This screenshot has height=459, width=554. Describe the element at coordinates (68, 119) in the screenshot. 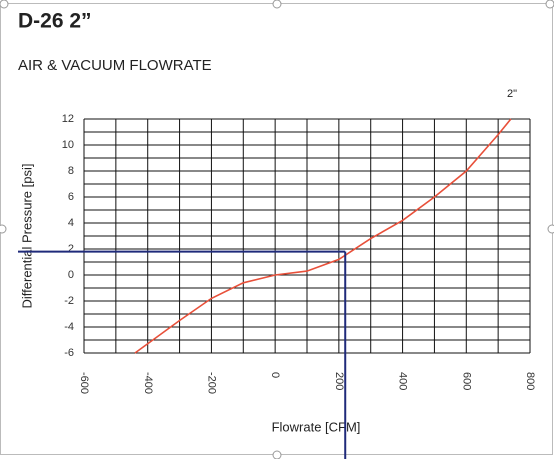

I see `y-tick-label: 12` at that location.